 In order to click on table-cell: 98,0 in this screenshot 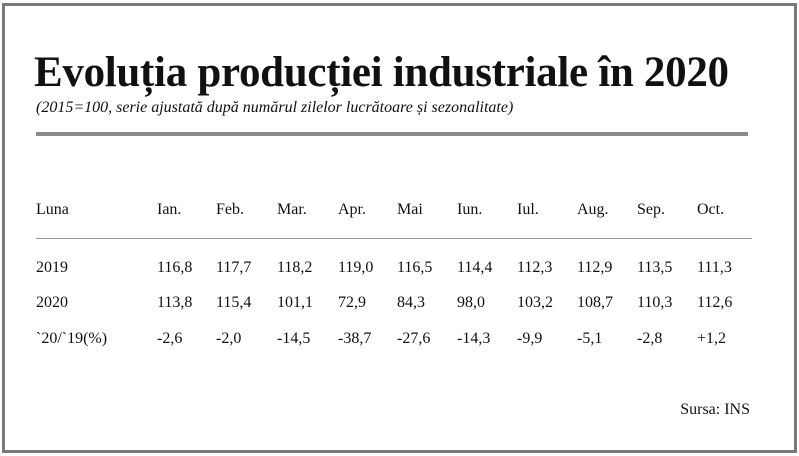, I will do `click(471, 302)`.